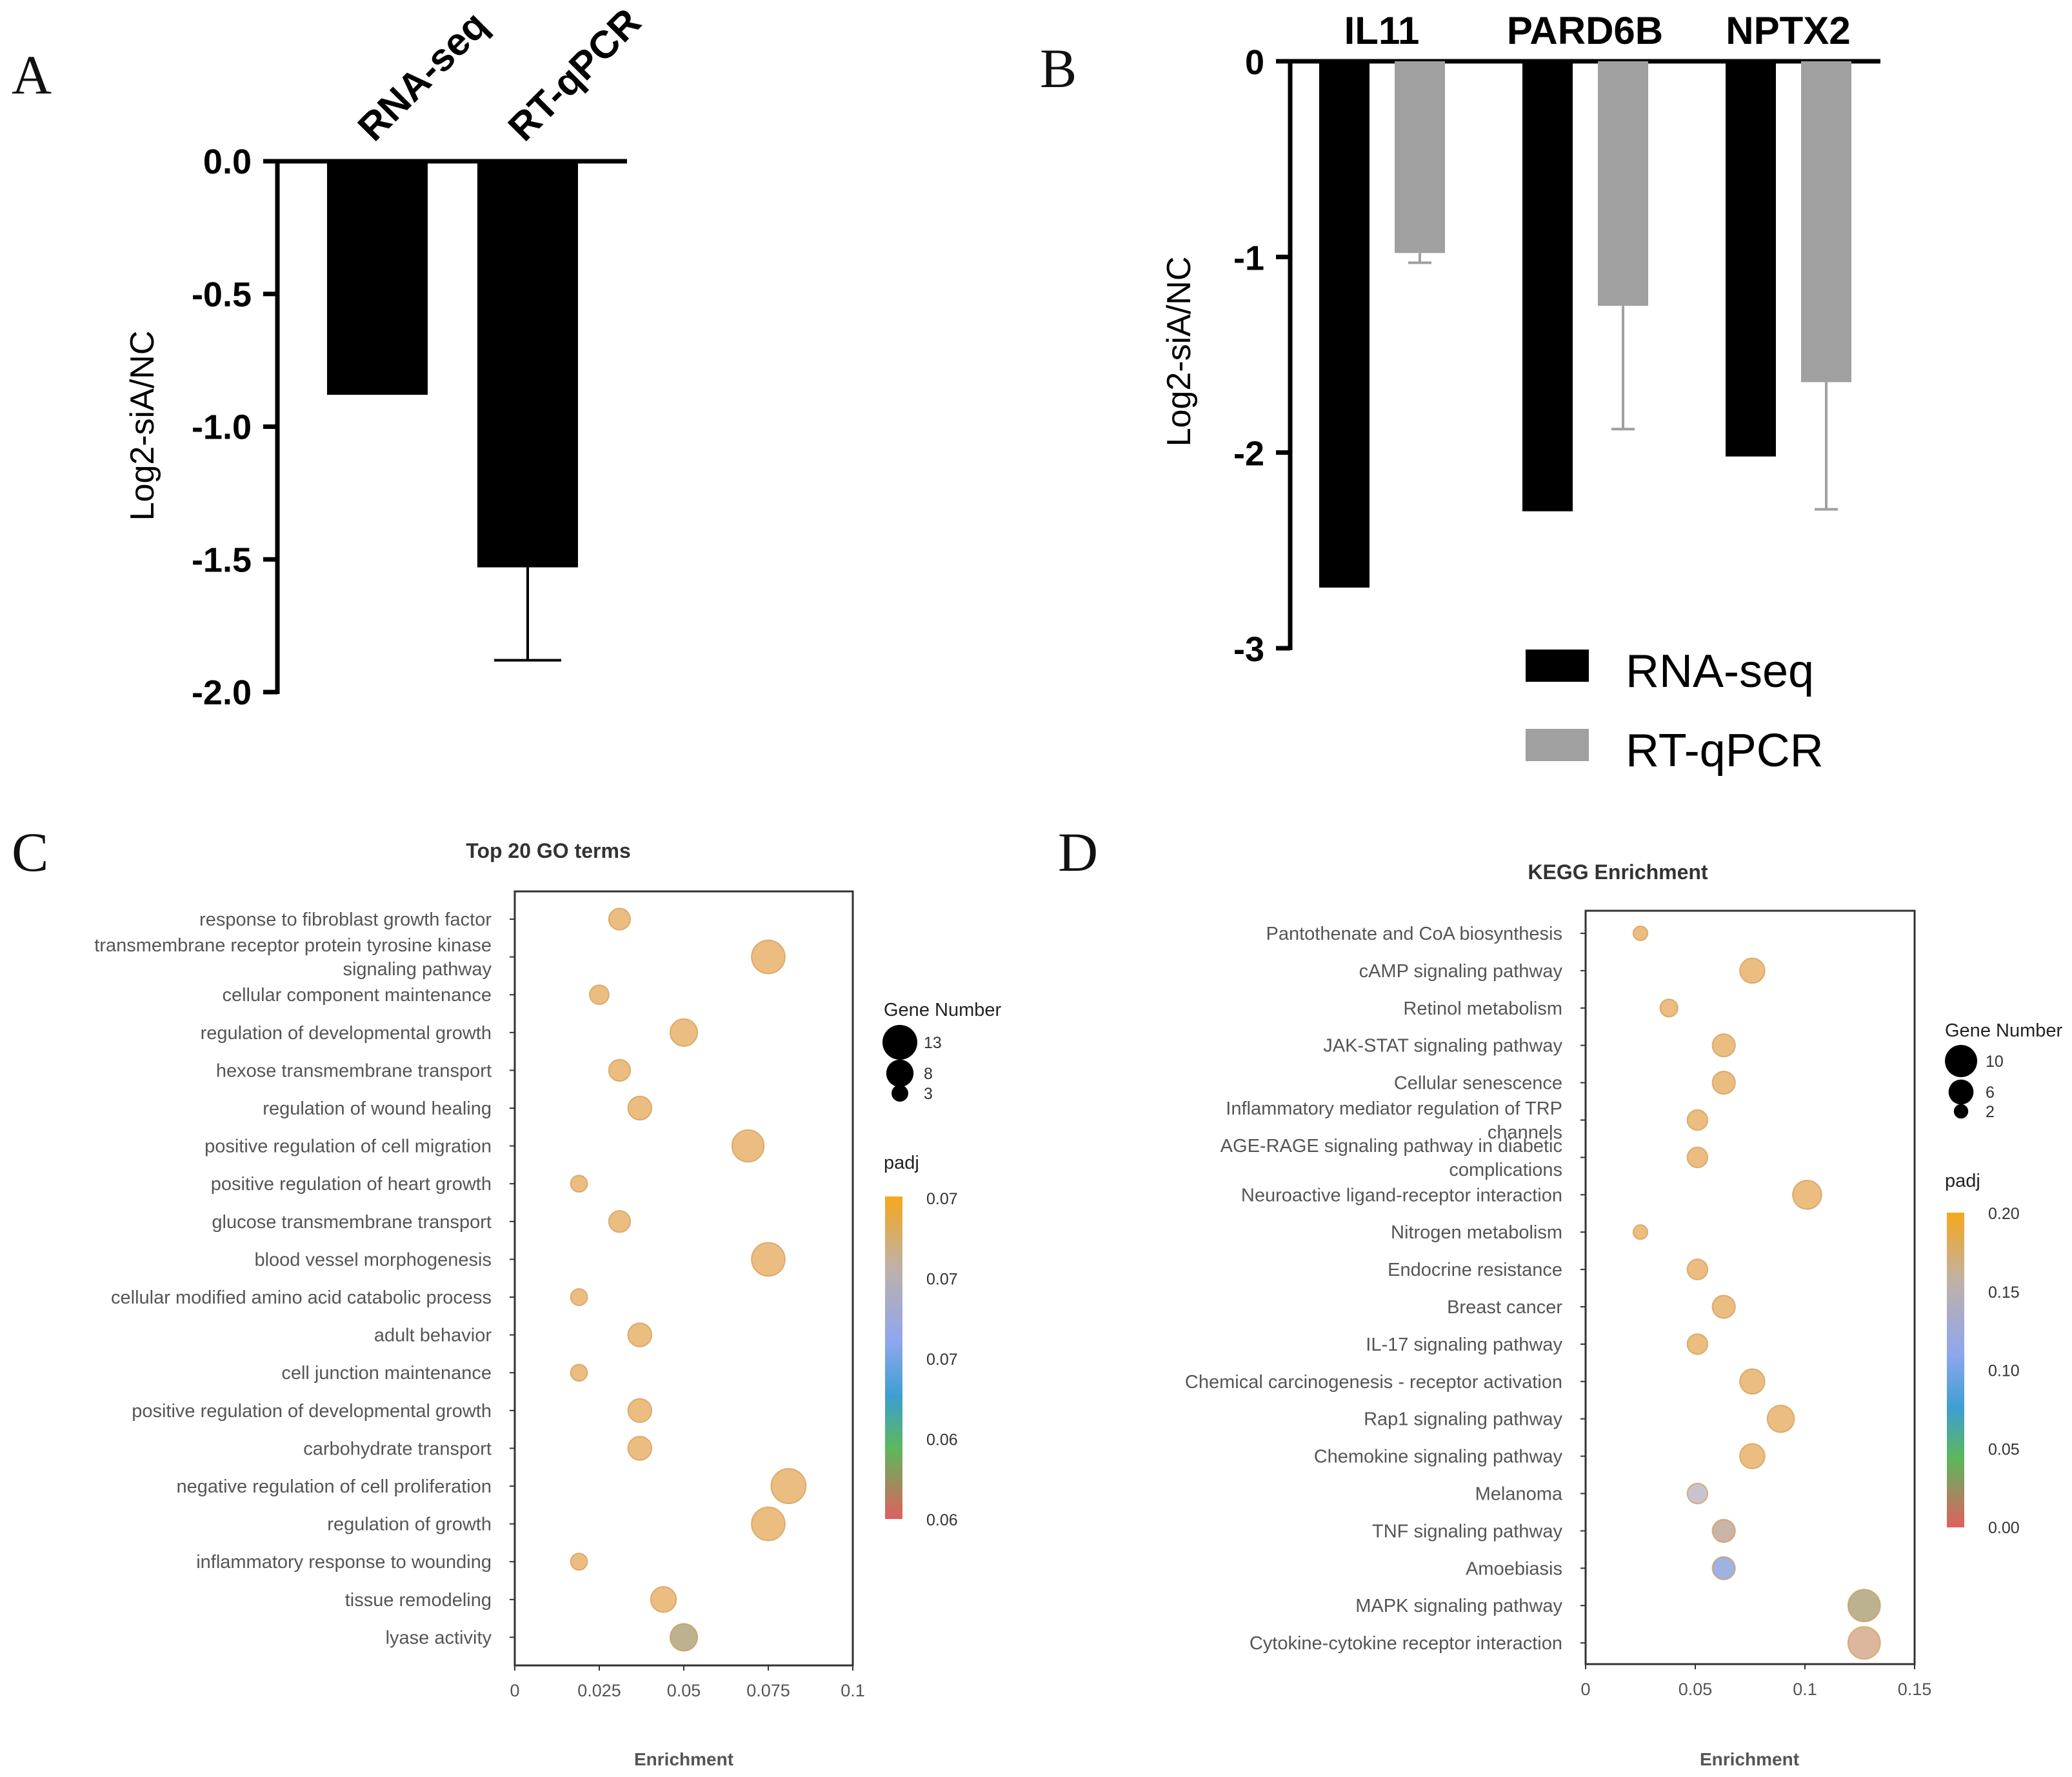 This screenshot has width=2072, height=1777. I want to click on term-label: Cytokine-cytokine receptor interaction, so click(1406, 1643).